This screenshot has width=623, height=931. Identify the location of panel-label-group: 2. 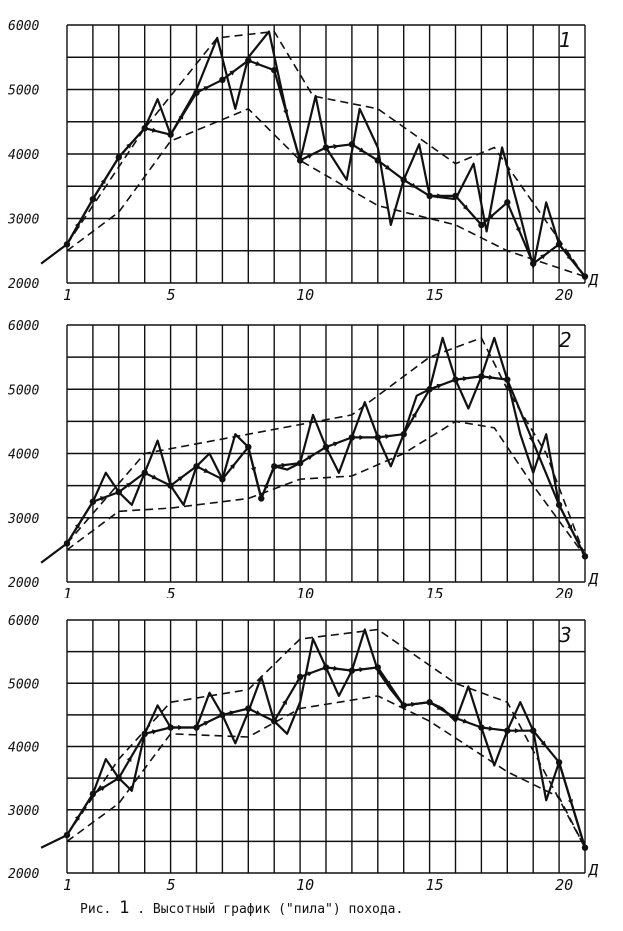
(565, 340).